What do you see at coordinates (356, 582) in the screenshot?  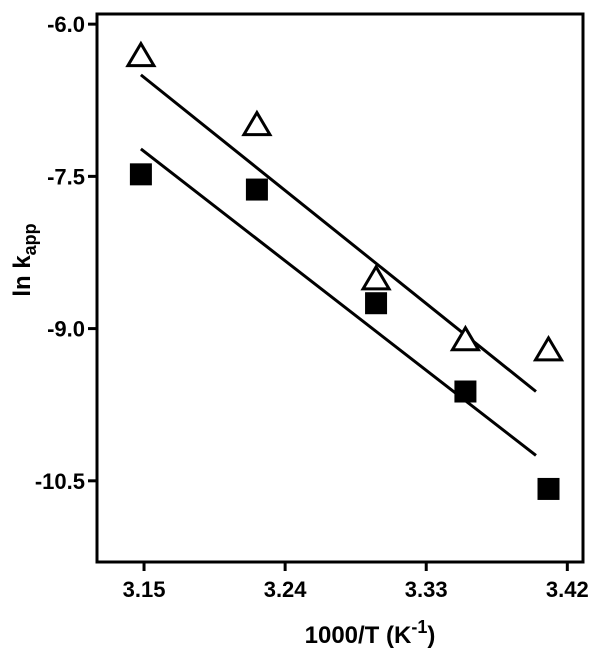 I see `x-axis-ticks: 3.15 3.24 3.33 3.42` at bounding box center [356, 582].